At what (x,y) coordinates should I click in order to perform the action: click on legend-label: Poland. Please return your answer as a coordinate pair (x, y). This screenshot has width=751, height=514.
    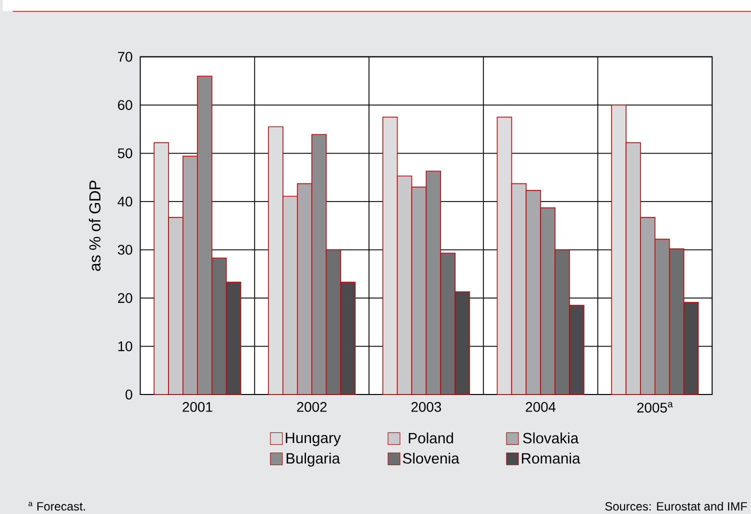
    Looking at the image, I should click on (431, 438).